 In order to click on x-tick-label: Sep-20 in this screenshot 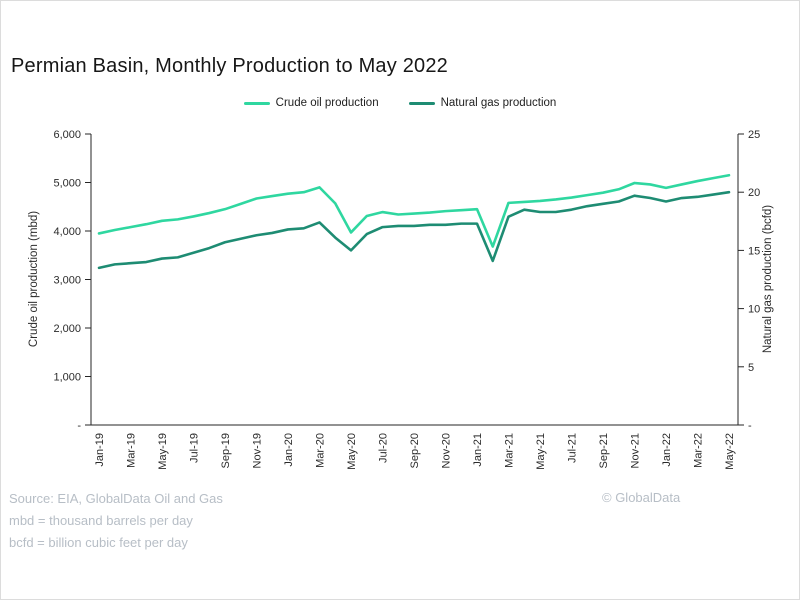, I will do `click(415, 450)`.